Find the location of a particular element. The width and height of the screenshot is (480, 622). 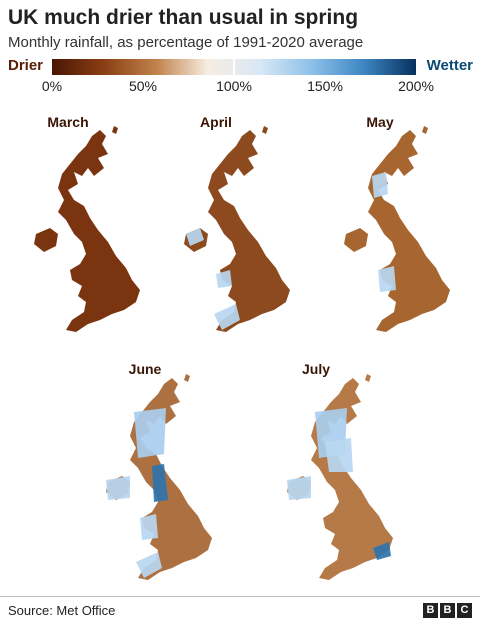

legend-tick-50: 50% is located at coordinates (143, 86).